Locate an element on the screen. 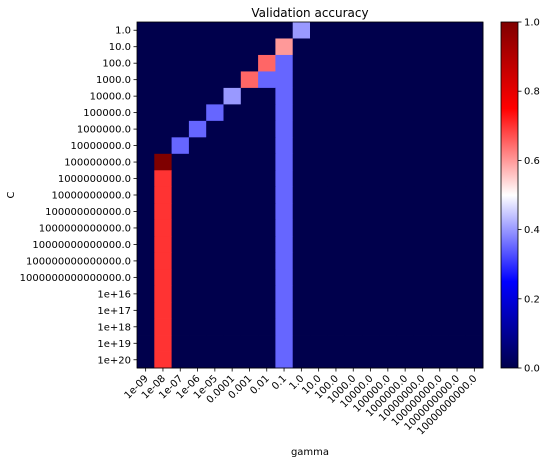 Image resolution: width=552 pixels, height=463 pixels. y-tick-label: 10000.0 is located at coordinates (110, 97).